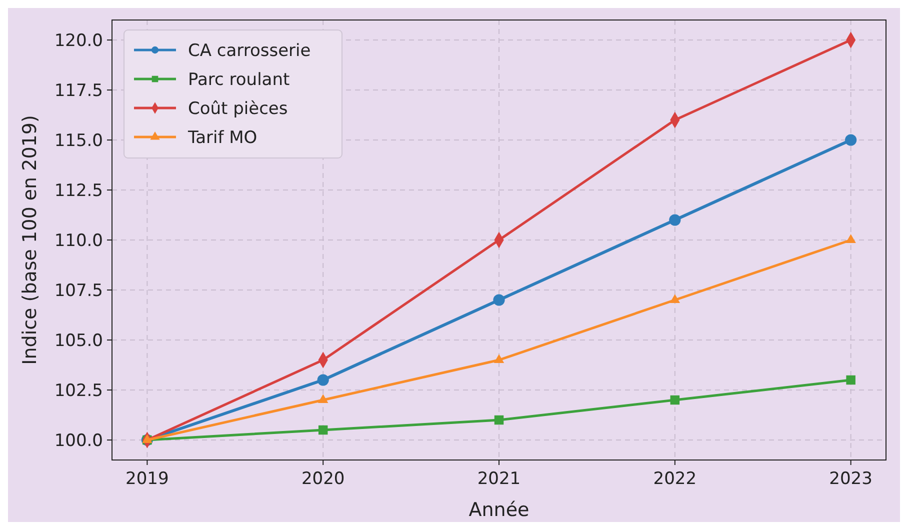  Describe the element at coordinates (499, 510) in the screenshot. I see `x-axis-title: Année` at that location.